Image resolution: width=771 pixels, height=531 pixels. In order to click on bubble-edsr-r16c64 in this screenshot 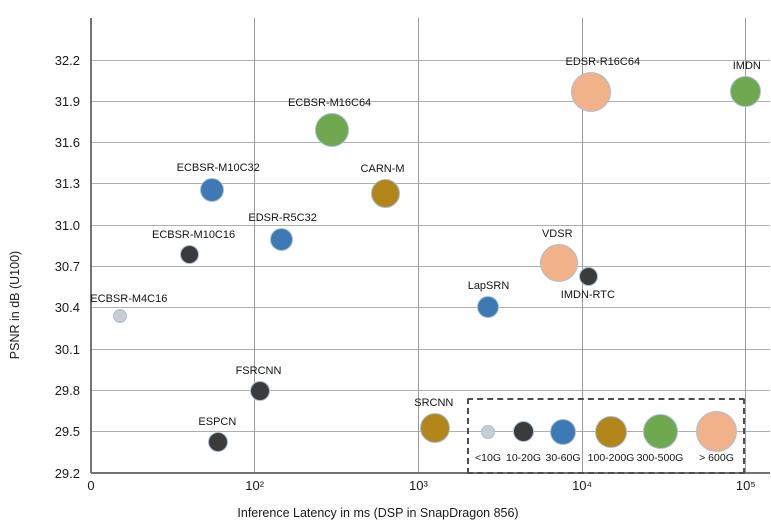, I will do `click(590, 91)`.